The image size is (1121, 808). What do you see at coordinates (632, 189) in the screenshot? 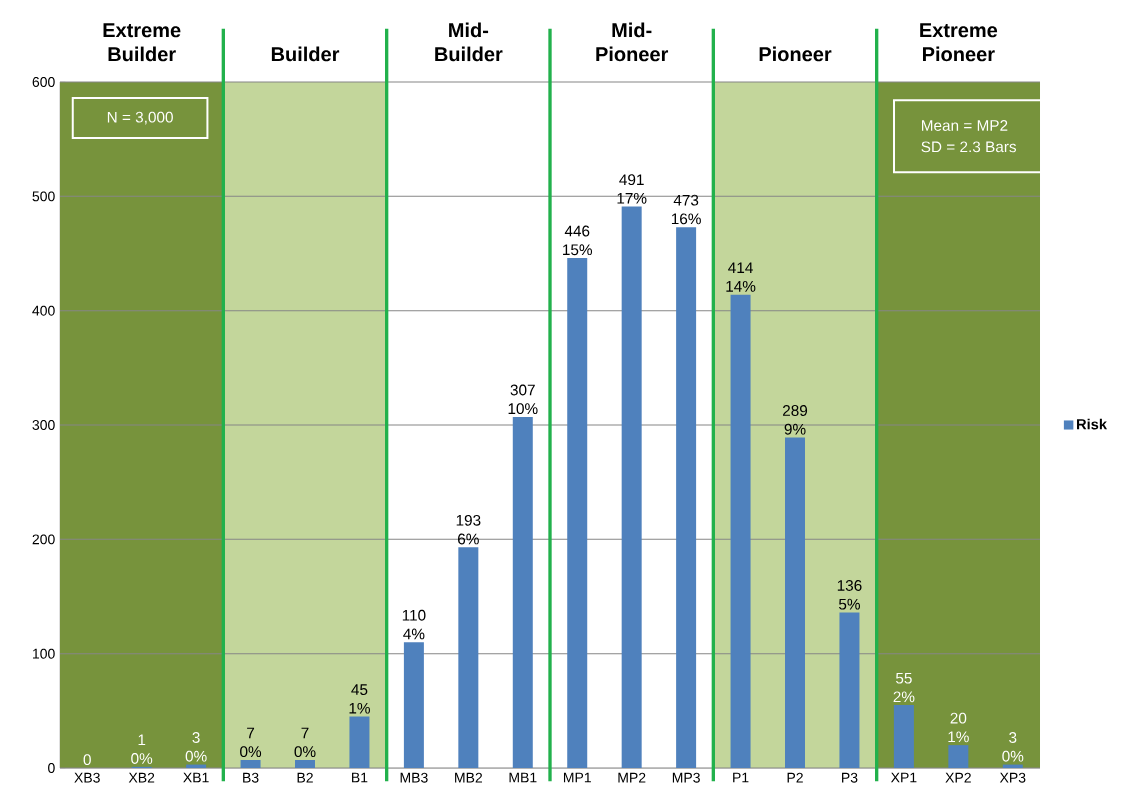
I see `text: 491 17%` at bounding box center [632, 189].